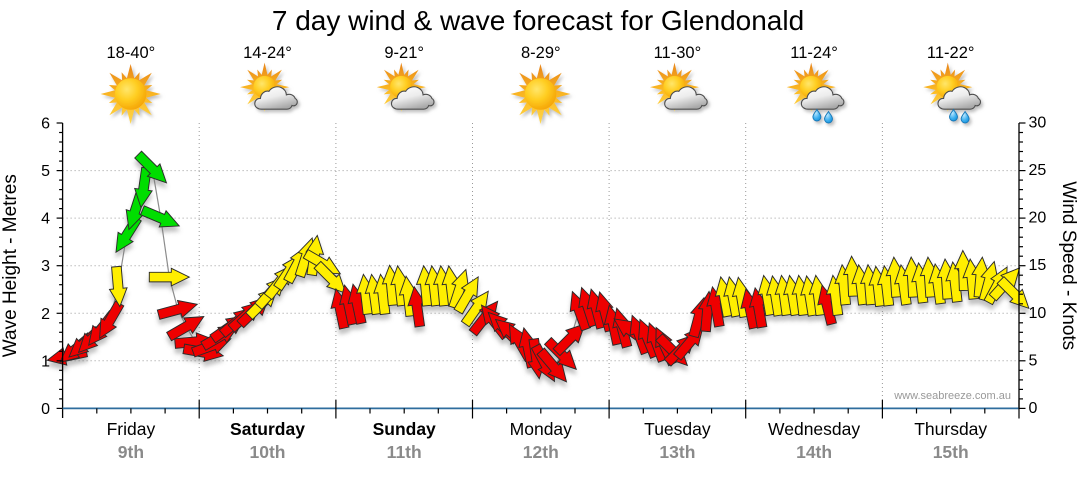 This screenshot has width=1080, height=480. Describe the element at coordinates (1038, 123) in the screenshot. I see `svg-text: 30` at that location.